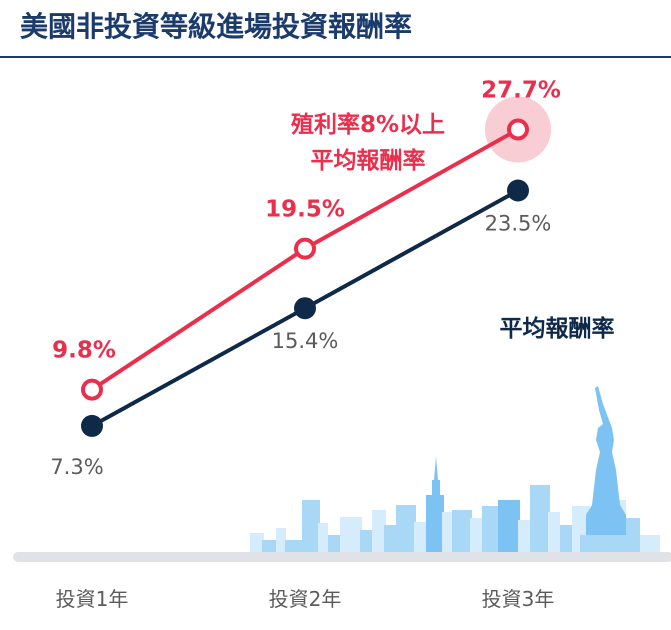 The image size is (671, 630). I want to click on statue-of-liberty, so click(606, 470).